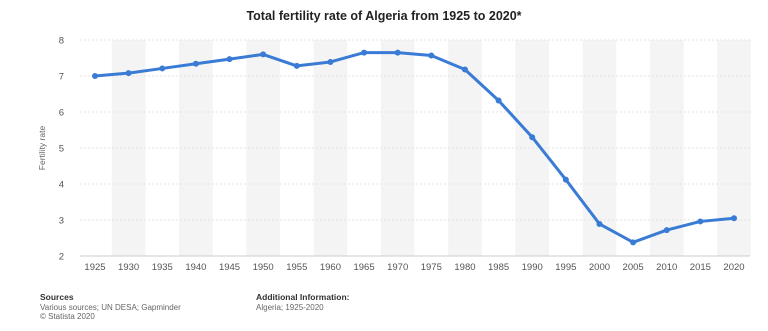  What do you see at coordinates (397, 267) in the screenshot?
I see `x-tick-label: 1970` at bounding box center [397, 267].